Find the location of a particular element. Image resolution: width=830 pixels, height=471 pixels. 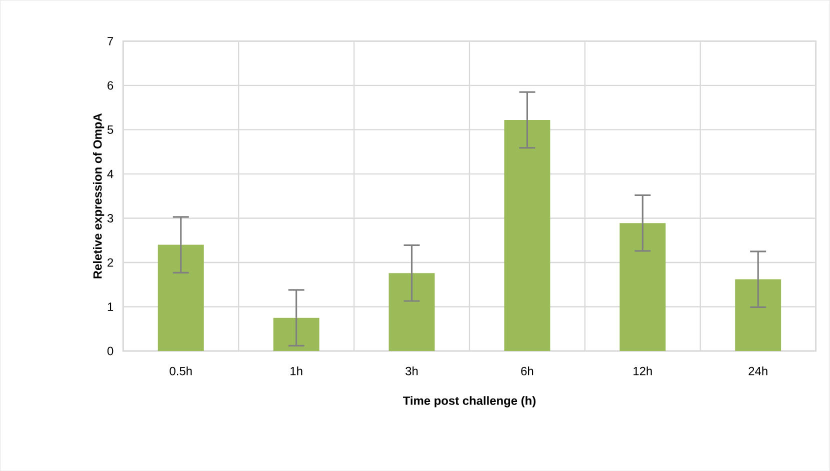

y-tick-label: 3 is located at coordinates (110, 218).